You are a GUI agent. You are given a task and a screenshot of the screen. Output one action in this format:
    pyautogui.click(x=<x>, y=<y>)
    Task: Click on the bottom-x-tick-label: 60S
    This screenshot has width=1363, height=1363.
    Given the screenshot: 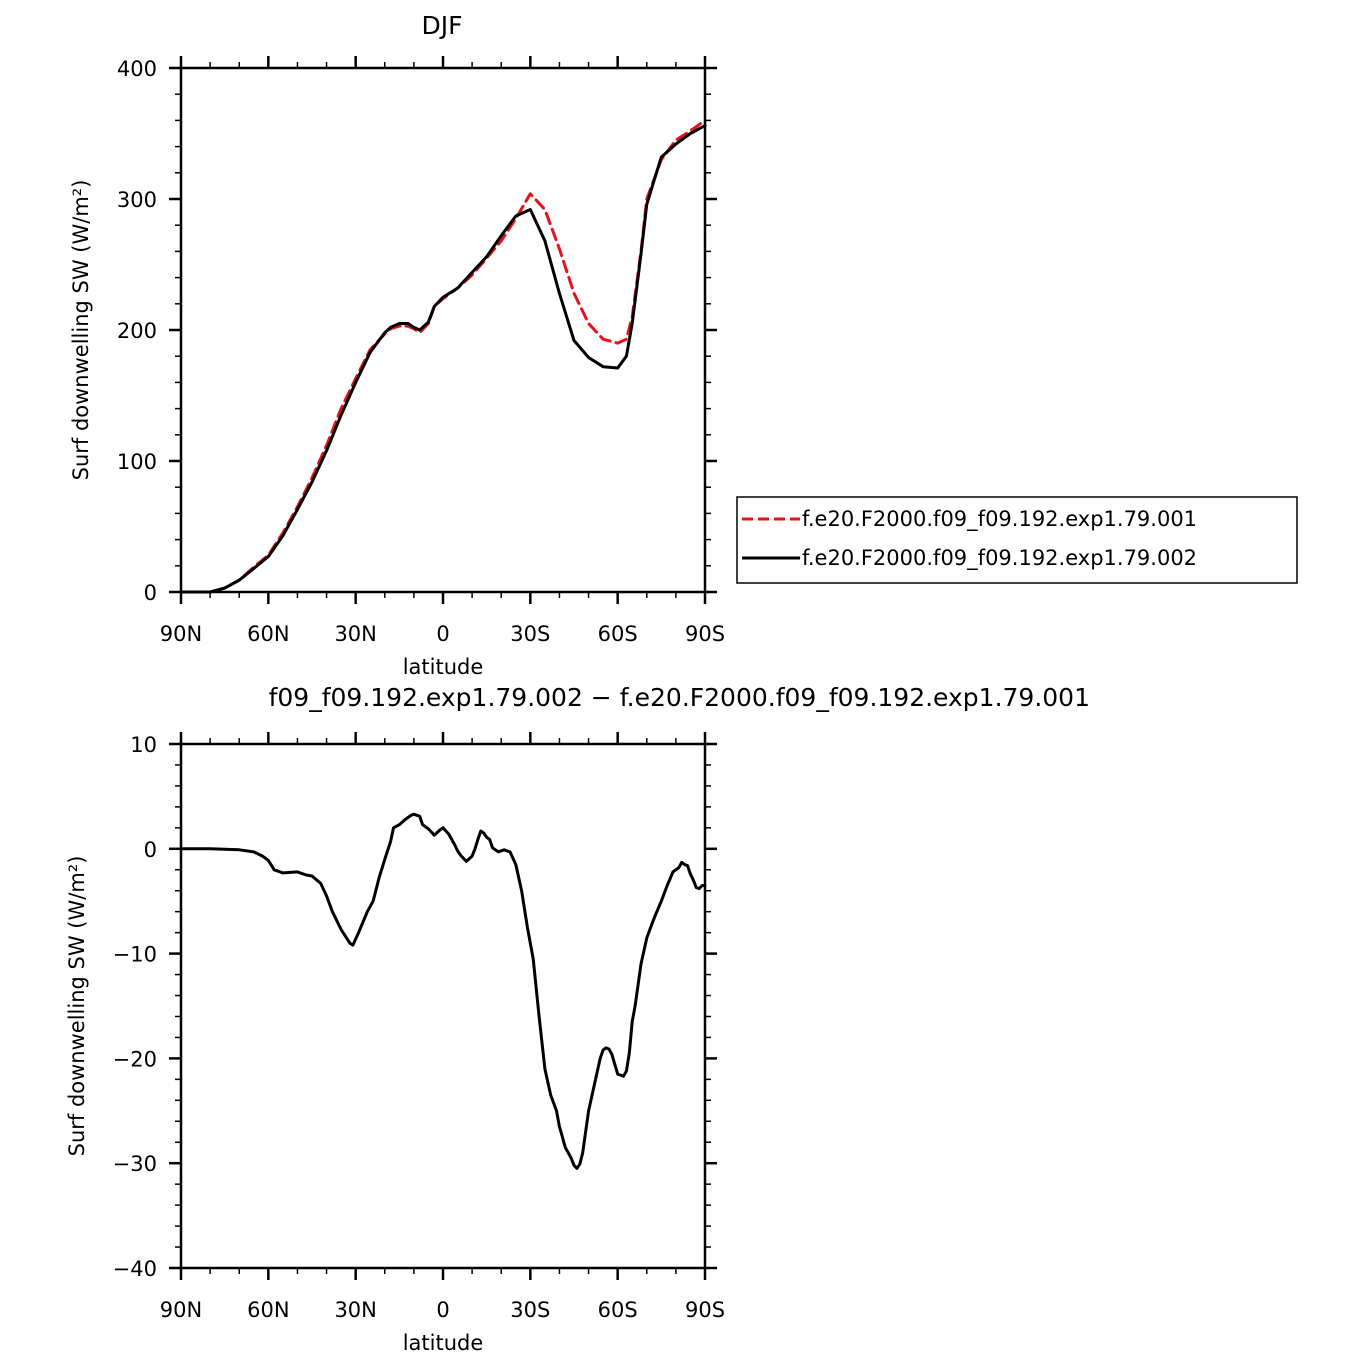 What is the action you would take?
    pyautogui.click(x=618, y=1310)
    